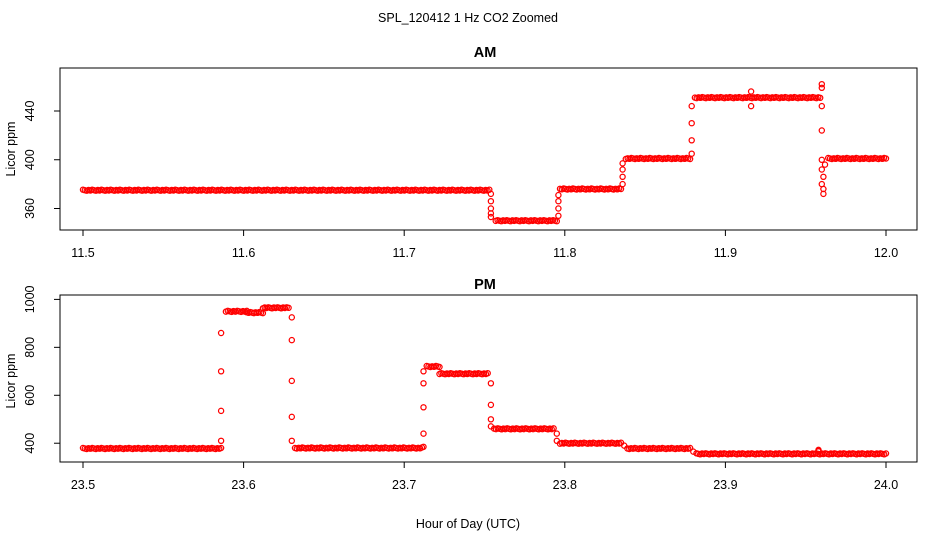 This screenshot has width=936, height=540. What do you see at coordinates (886, 485) in the screenshot?
I see `panel-pm-x-tick-label: 24.0` at bounding box center [886, 485].